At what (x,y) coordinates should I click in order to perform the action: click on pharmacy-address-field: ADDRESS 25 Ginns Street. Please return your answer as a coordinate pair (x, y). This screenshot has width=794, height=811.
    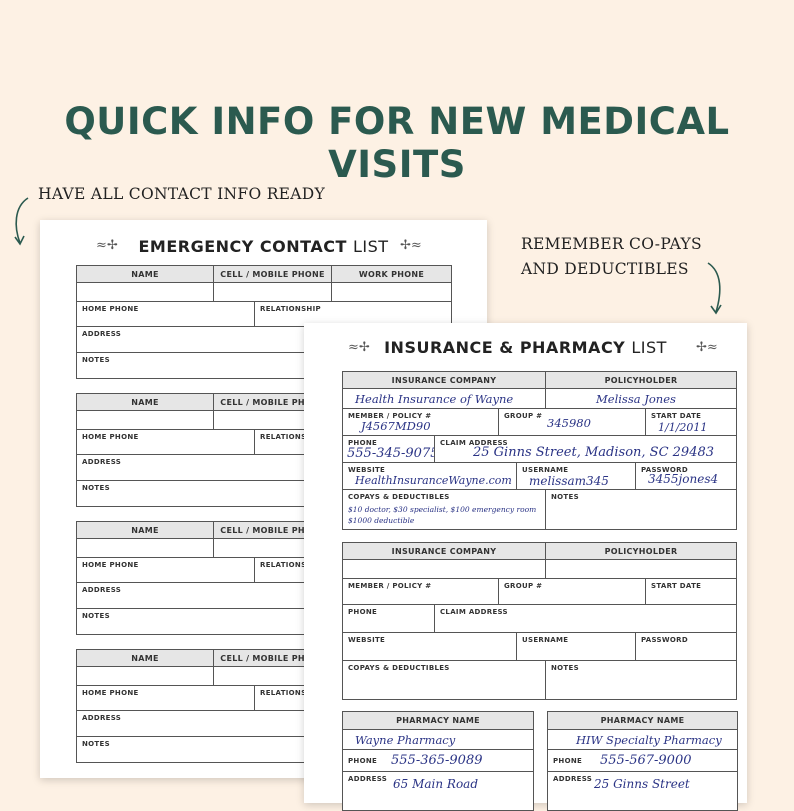
    Looking at the image, I should click on (642, 791).